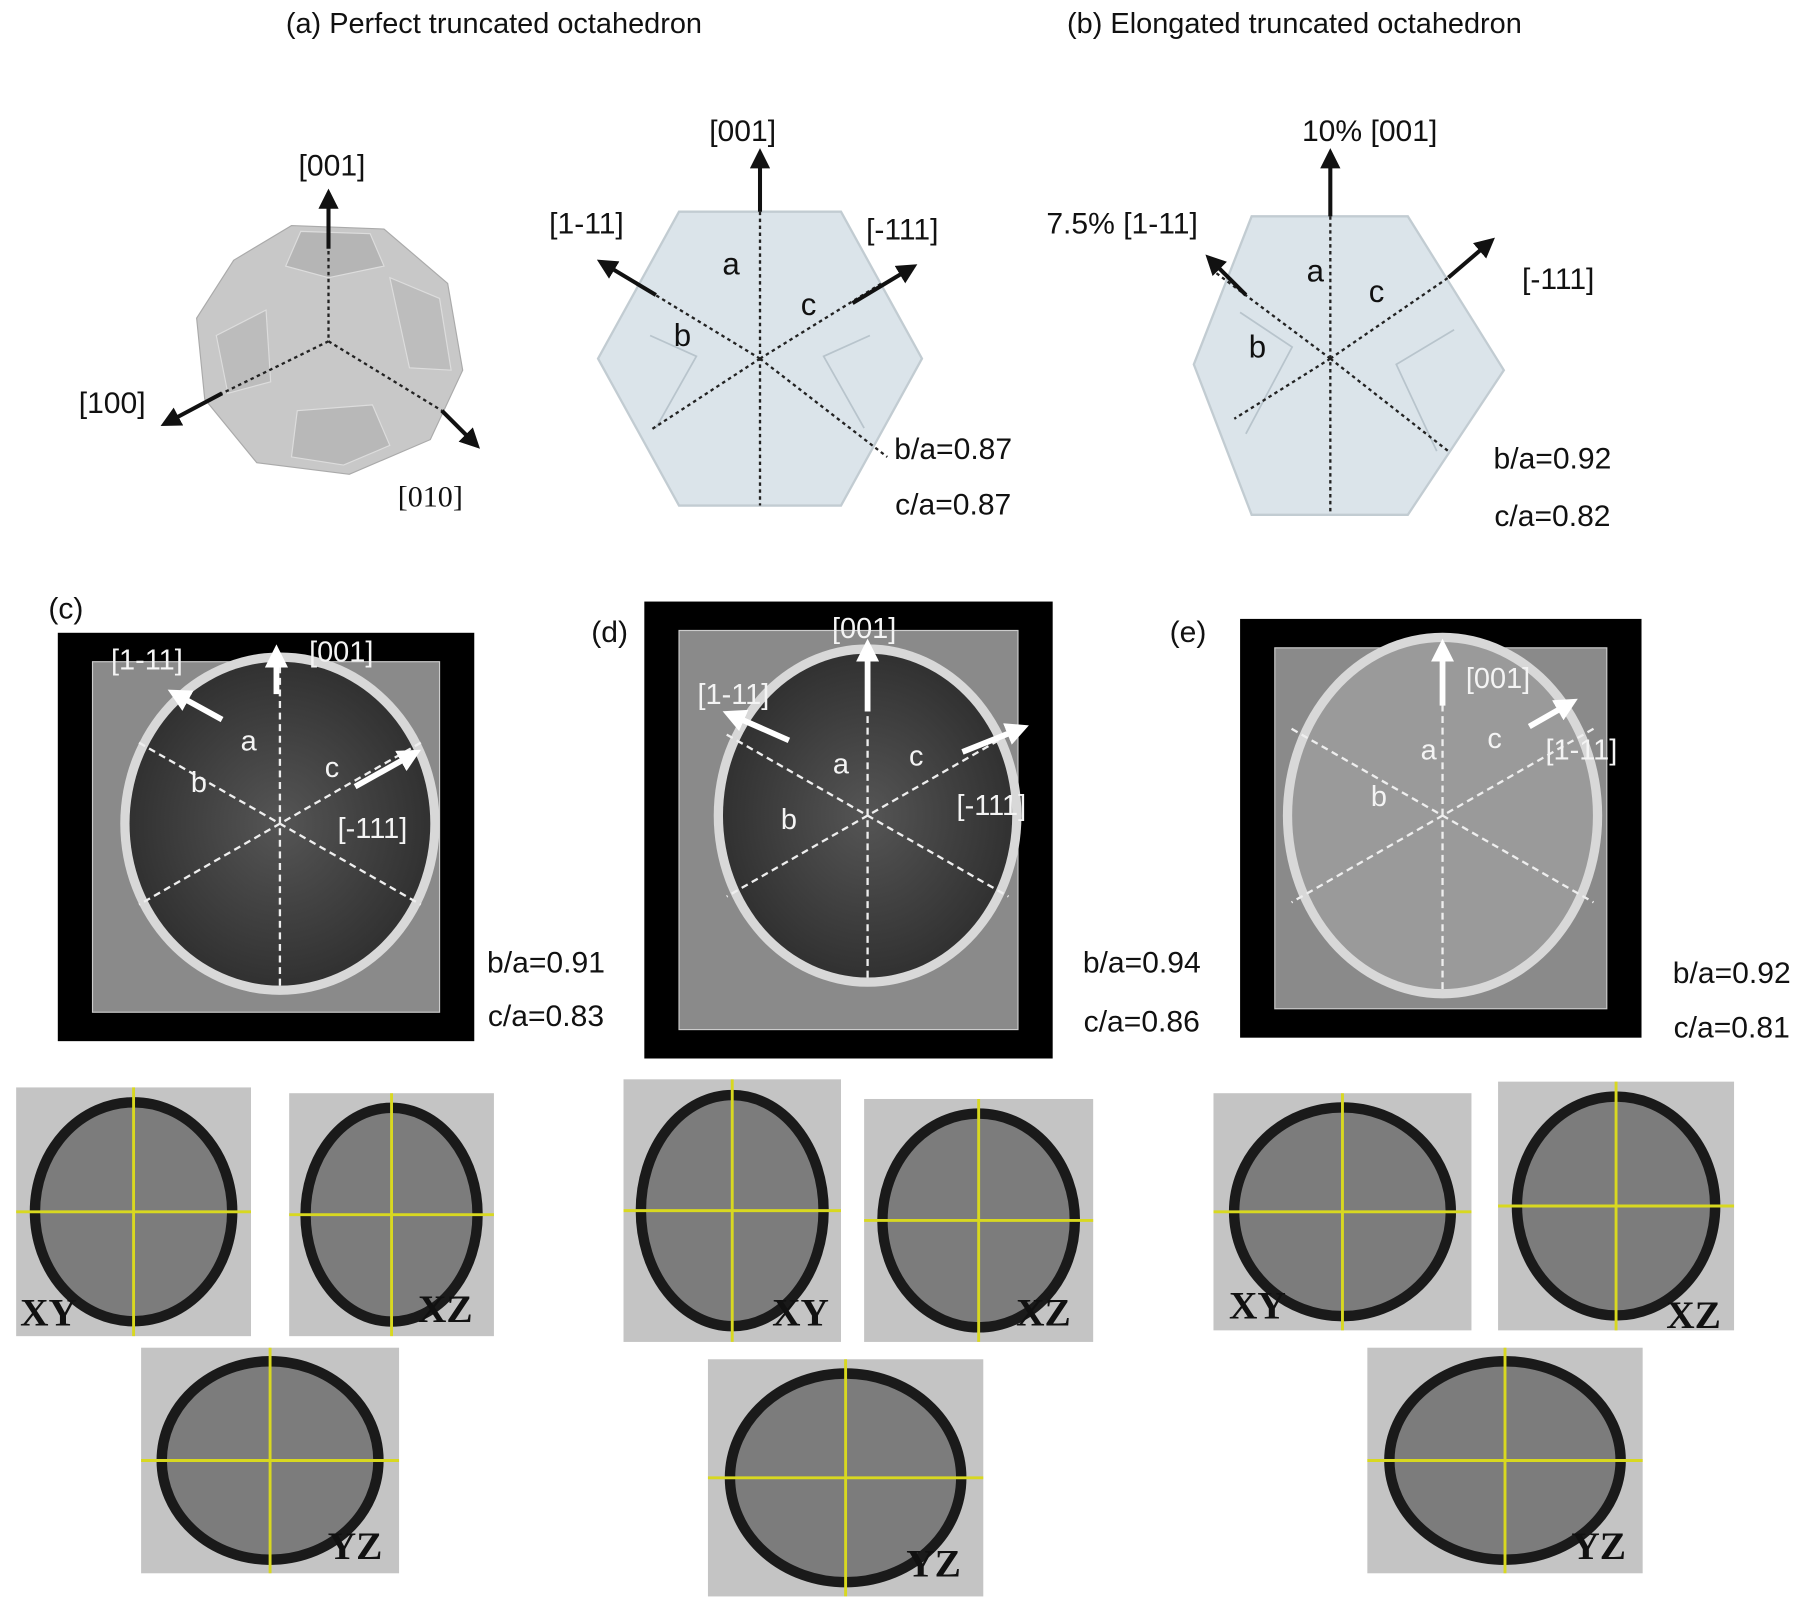 This screenshot has height=1608, width=1815. What do you see at coordinates (320, 331) in the screenshot?
I see `octahedron-model` at bounding box center [320, 331].